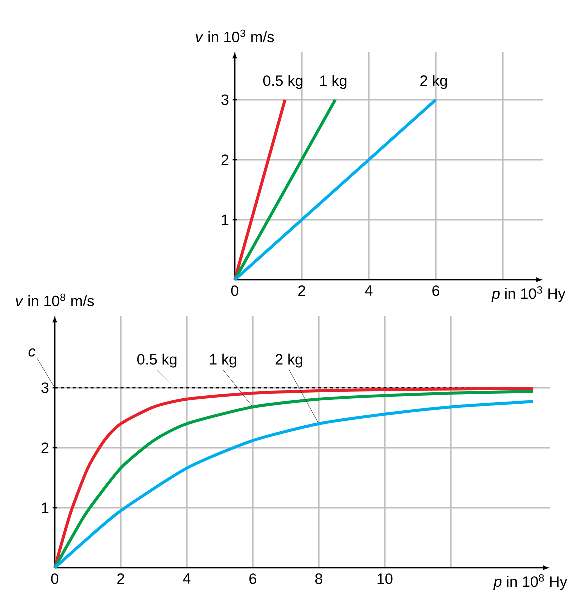 This screenshot has width=571, height=600. What do you see at coordinates (55, 300) in the screenshot?
I see `y-axis-title: v in 10$^{8}$ m/s` at bounding box center [55, 300].